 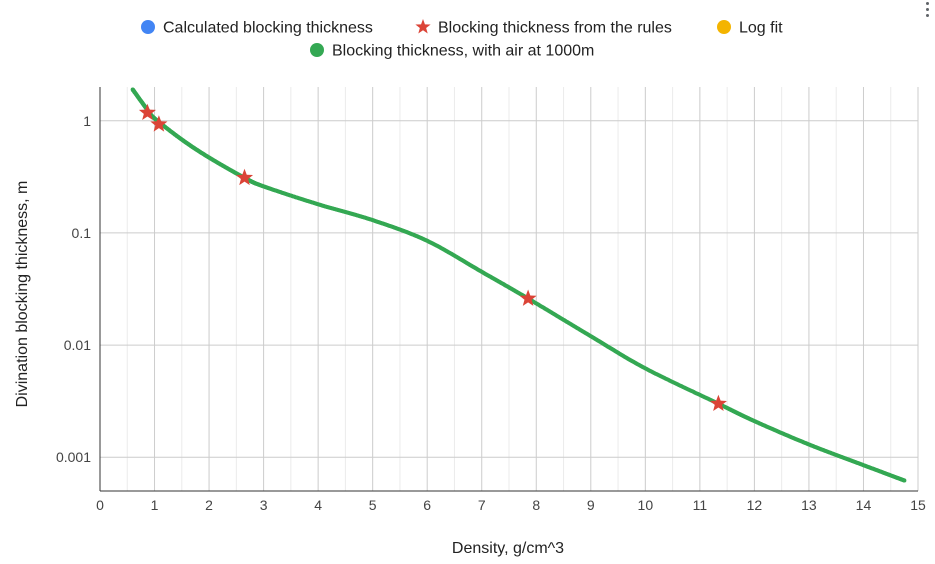 What do you see at coordinates (427, 505) in the screenshot?
I see `x-tick-label: 6` at bounding box center [427, 505].